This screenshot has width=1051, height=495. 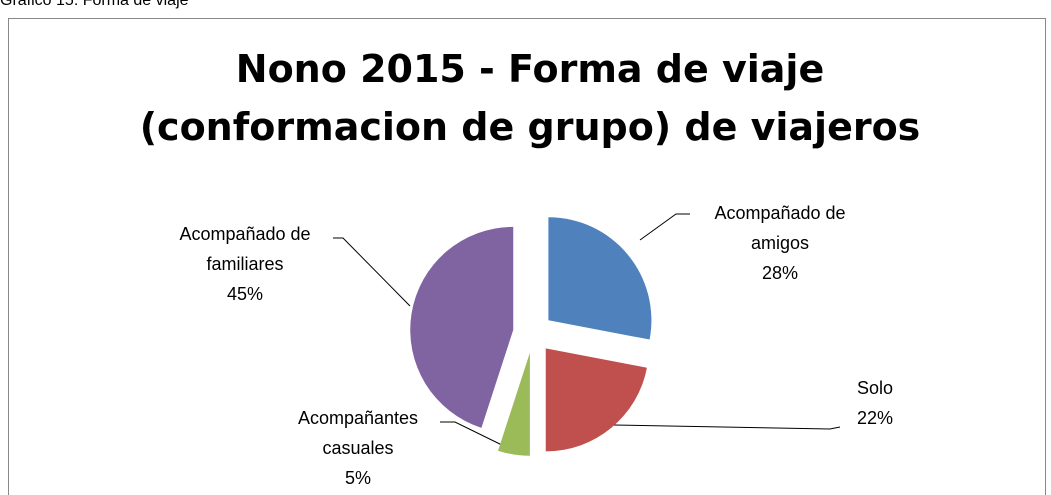 I want to click on value-label: 28%, so click(x=780, y=273).